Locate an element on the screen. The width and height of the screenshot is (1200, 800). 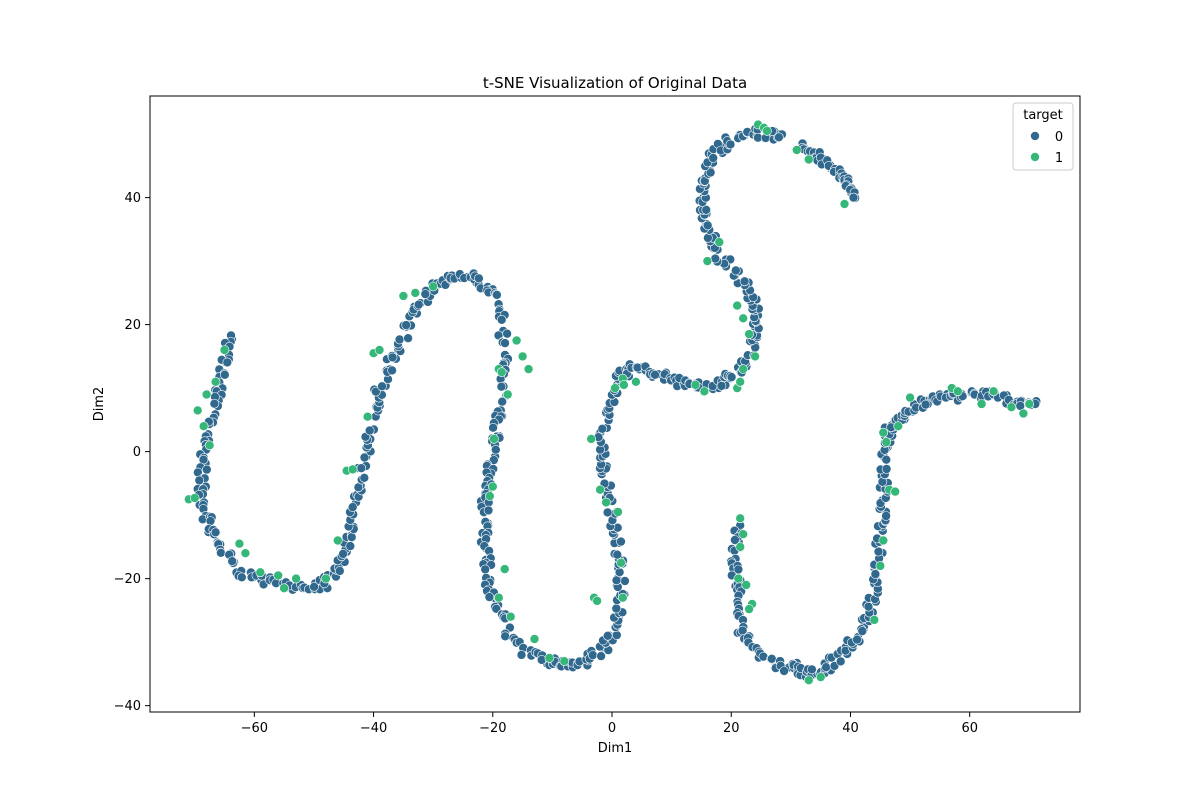
x-axis: −60 −40 −20 0 20 40 60 is located at coordinates (609, 724).